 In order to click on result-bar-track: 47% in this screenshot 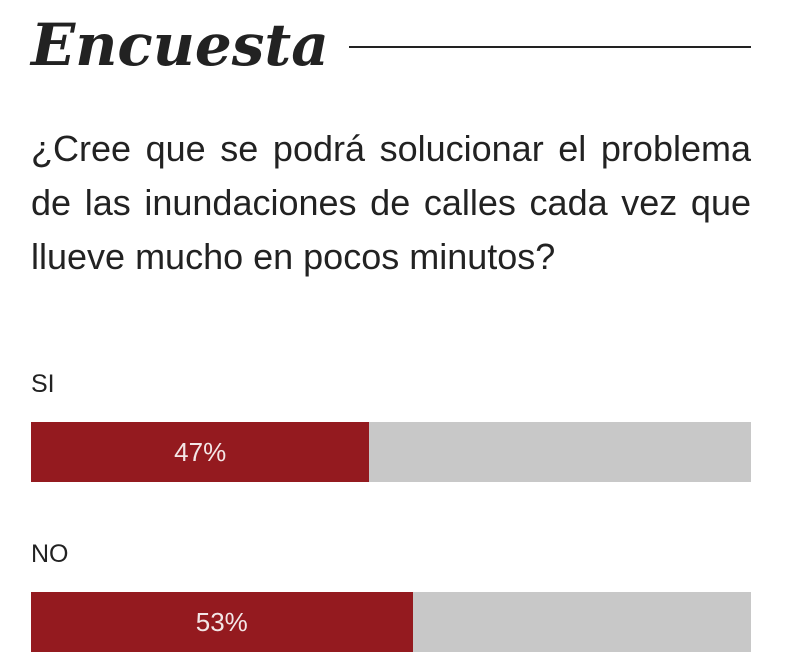, I will do `click(391, 452)`.